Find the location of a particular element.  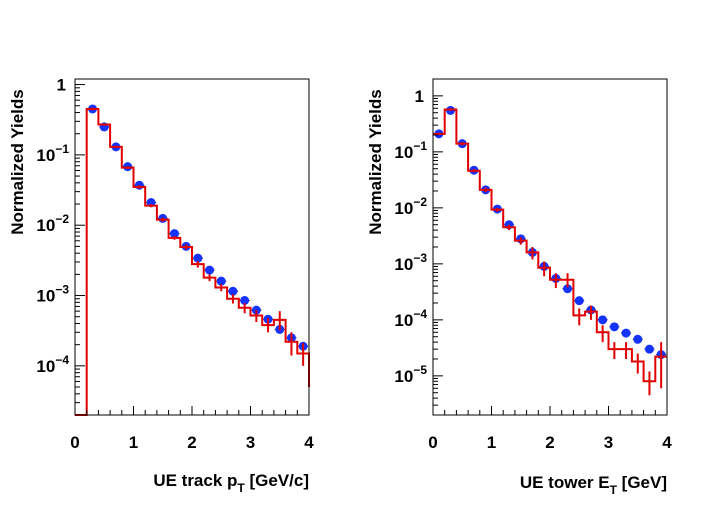

left-x-tick-label: 1 is located at coordinates (133, 442).